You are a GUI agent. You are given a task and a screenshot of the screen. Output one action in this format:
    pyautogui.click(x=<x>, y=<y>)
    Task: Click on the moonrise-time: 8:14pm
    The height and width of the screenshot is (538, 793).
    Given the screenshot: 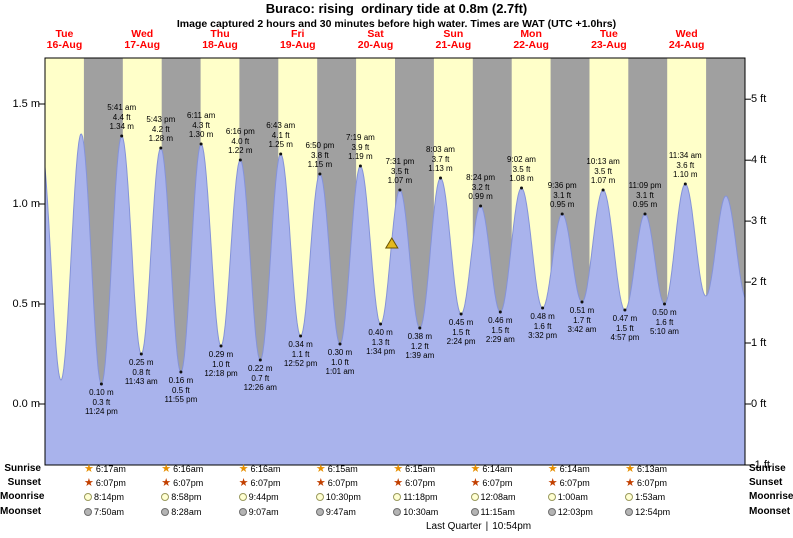 What is the action you would take?
    pyautogui.click(x=109, y=497)
    